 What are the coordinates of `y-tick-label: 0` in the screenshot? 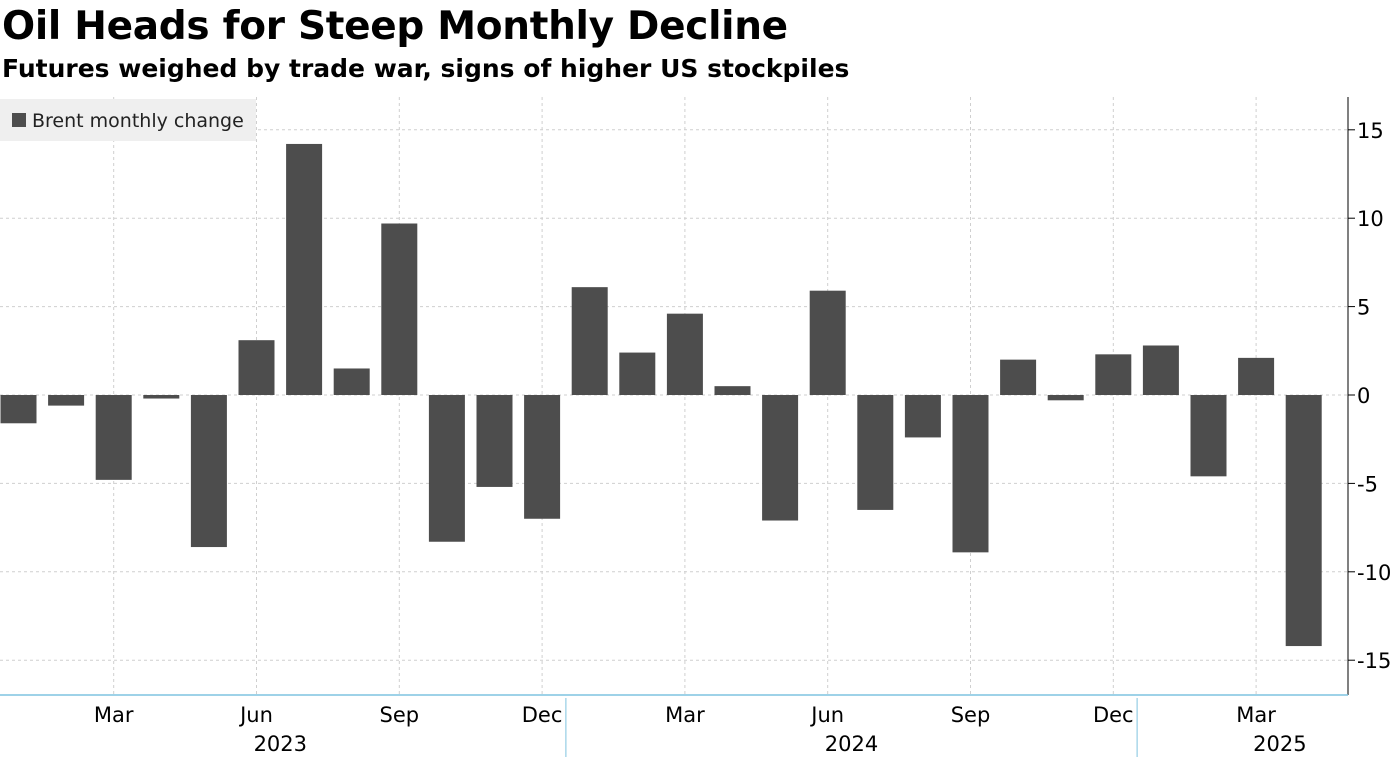 It's located at (1363, 396).